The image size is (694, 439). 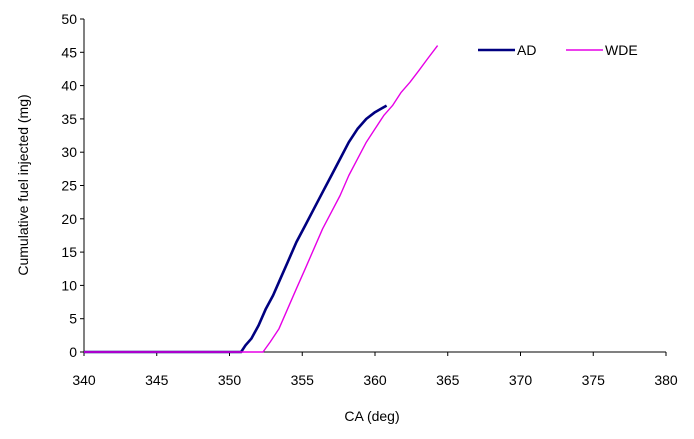 I want to click on y-tick-label: 35, so click(x=69, y=119).